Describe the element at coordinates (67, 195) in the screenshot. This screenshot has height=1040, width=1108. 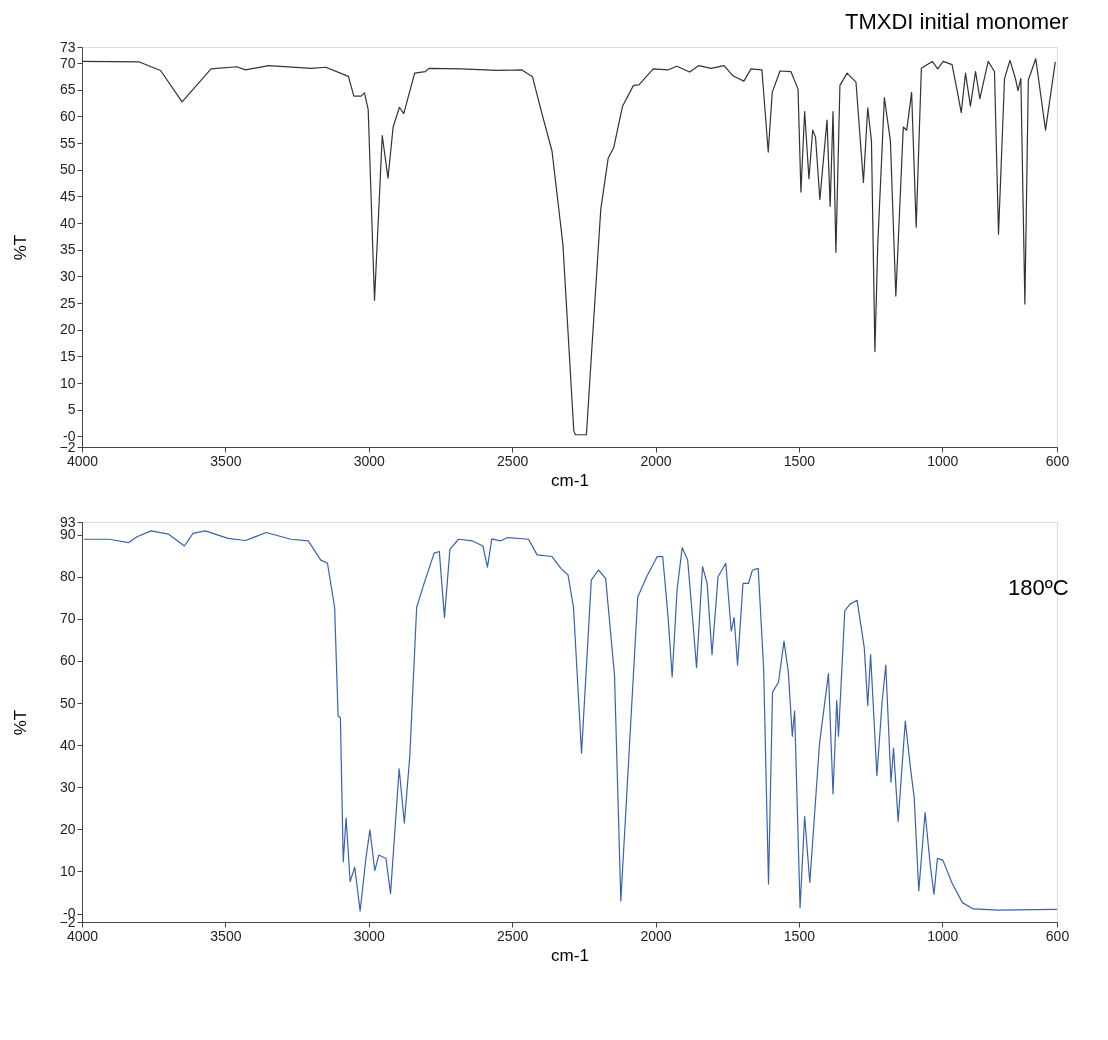
I see `y-tick-label: 45` at that location.